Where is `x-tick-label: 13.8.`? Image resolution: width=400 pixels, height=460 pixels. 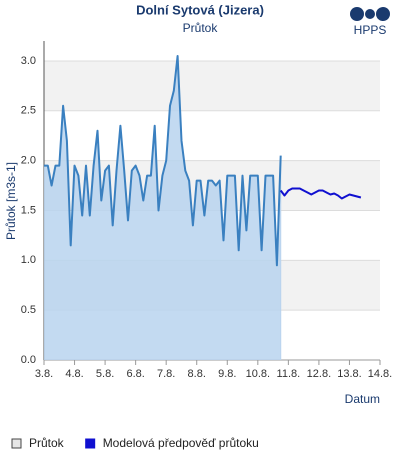
x-tick-label: 13.8. is located at coordinates (349, 374).